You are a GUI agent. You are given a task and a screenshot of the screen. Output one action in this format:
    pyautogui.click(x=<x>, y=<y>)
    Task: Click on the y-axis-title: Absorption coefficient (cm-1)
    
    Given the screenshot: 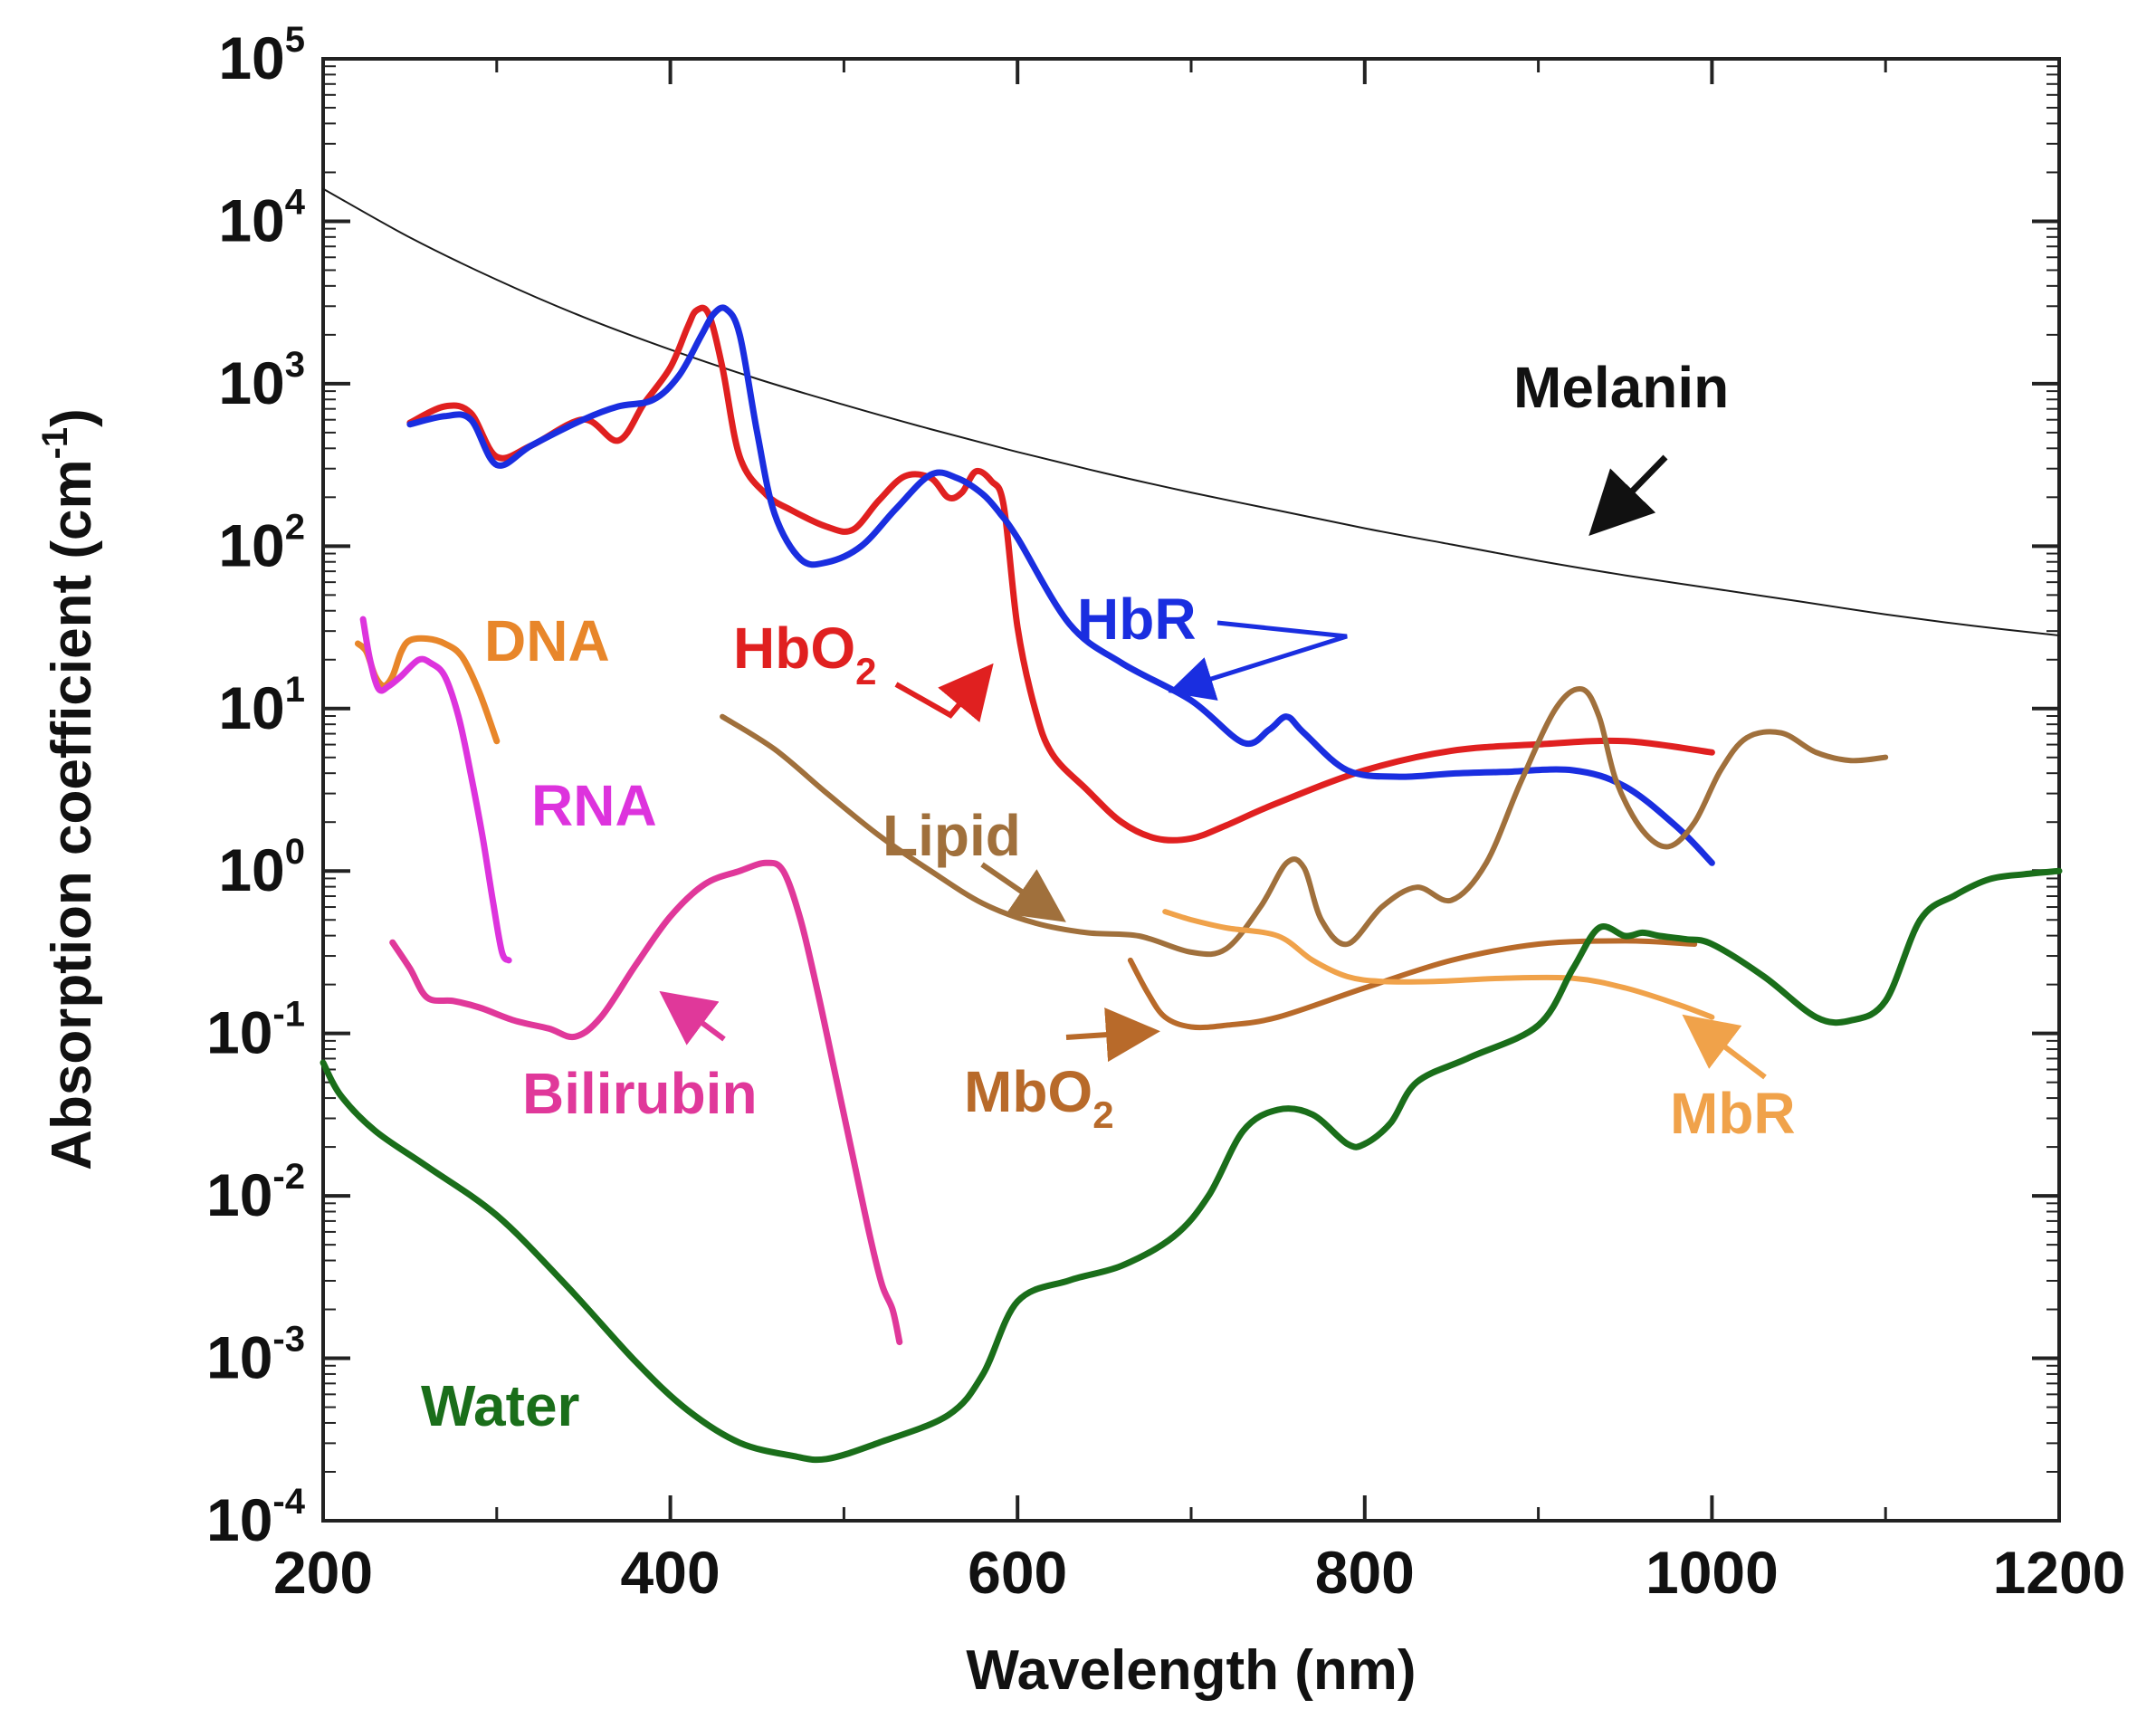 What is the action you would take?
    pyautogui.click(x=69, y=789)
    